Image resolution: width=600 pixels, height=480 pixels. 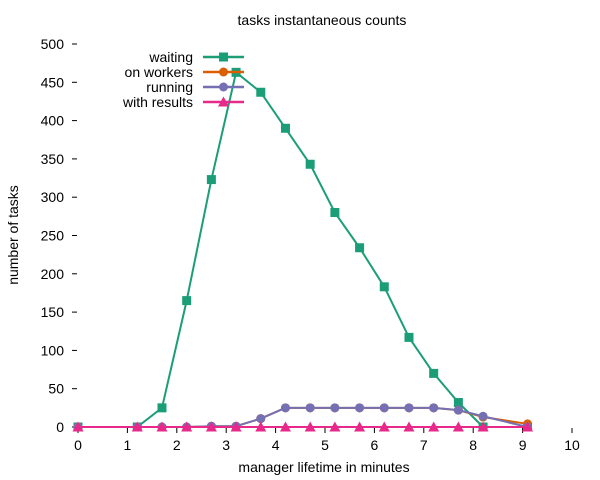 I want to click on y-tick-label: 200, so click(x=53, y=274).